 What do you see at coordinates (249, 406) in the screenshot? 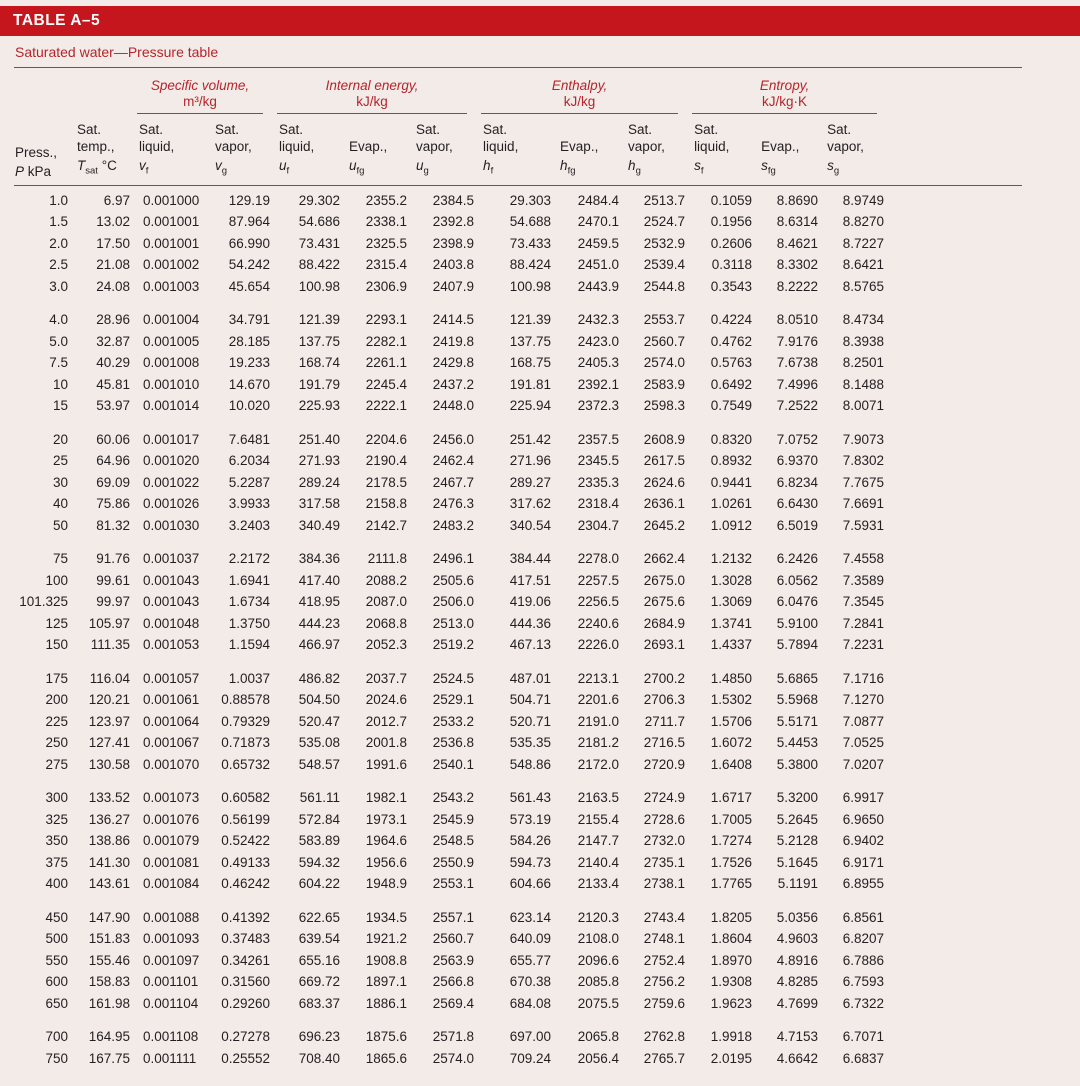
I see `cell-sat-vapor-v: 10.020` at bounding box center [249, 406].